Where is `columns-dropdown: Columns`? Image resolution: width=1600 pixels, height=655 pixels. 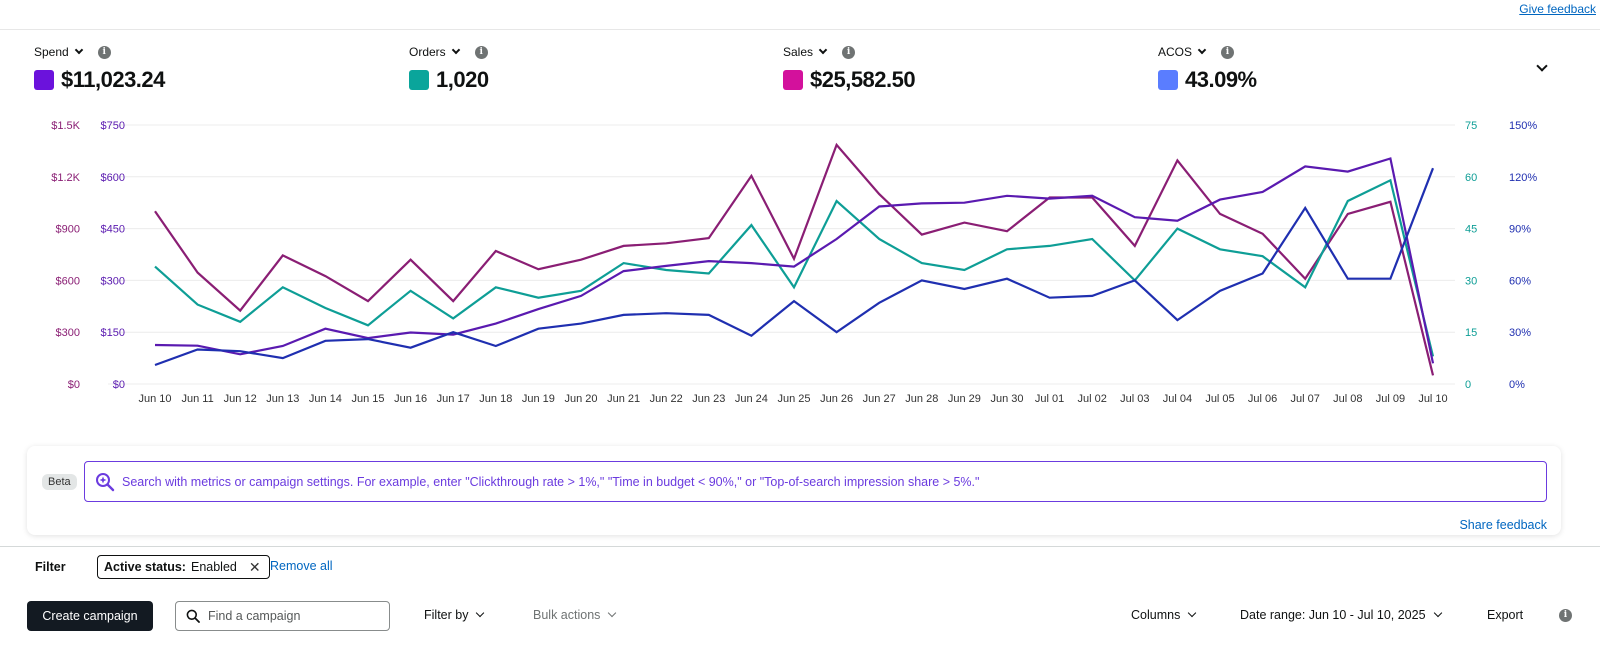 columns-dropdown: Columns is located at coordinates (1164, 615).